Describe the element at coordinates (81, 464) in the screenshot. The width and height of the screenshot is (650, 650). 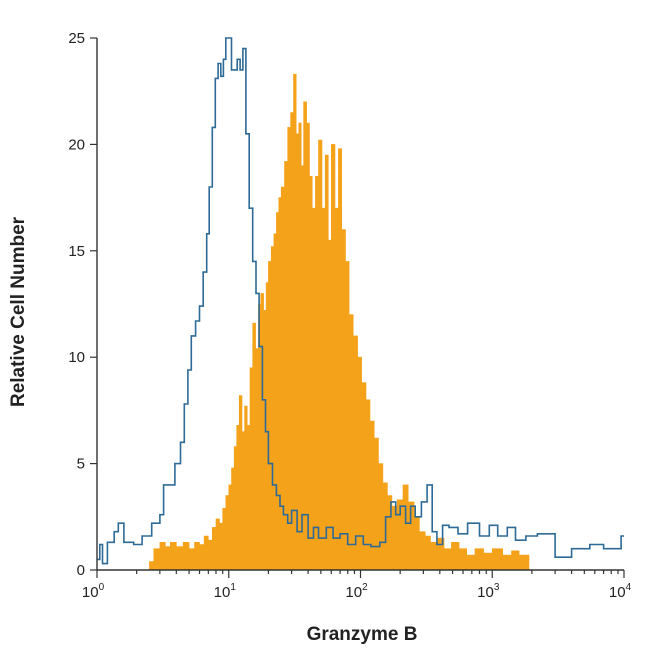
I see `y-tick-label: 5` at that location.